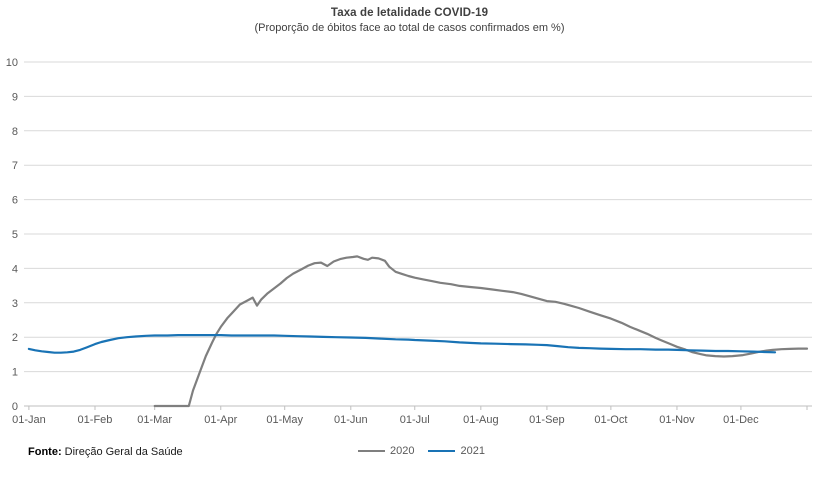 Image resolution: width=819 pixels, height=478 pixels. What do you see at coordinates (421, 451) in the screenshot?
I see `legend: 2020 2021` at bounding box center [421, 451].